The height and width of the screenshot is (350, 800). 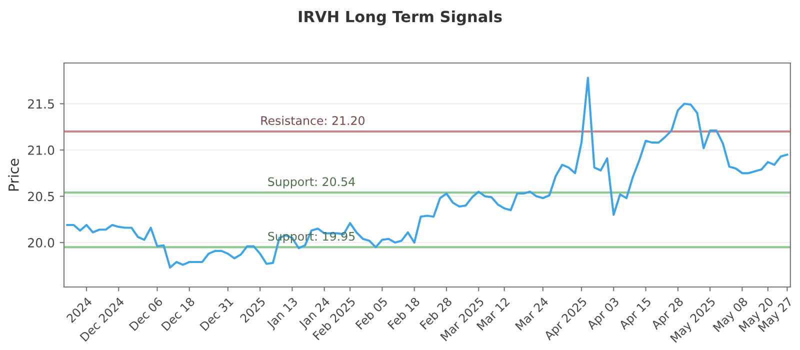 What do you see at coordinates (41, 197) in the screenshot?
I see `y-tick-label: 20.5` at bounding box center [41, 197].